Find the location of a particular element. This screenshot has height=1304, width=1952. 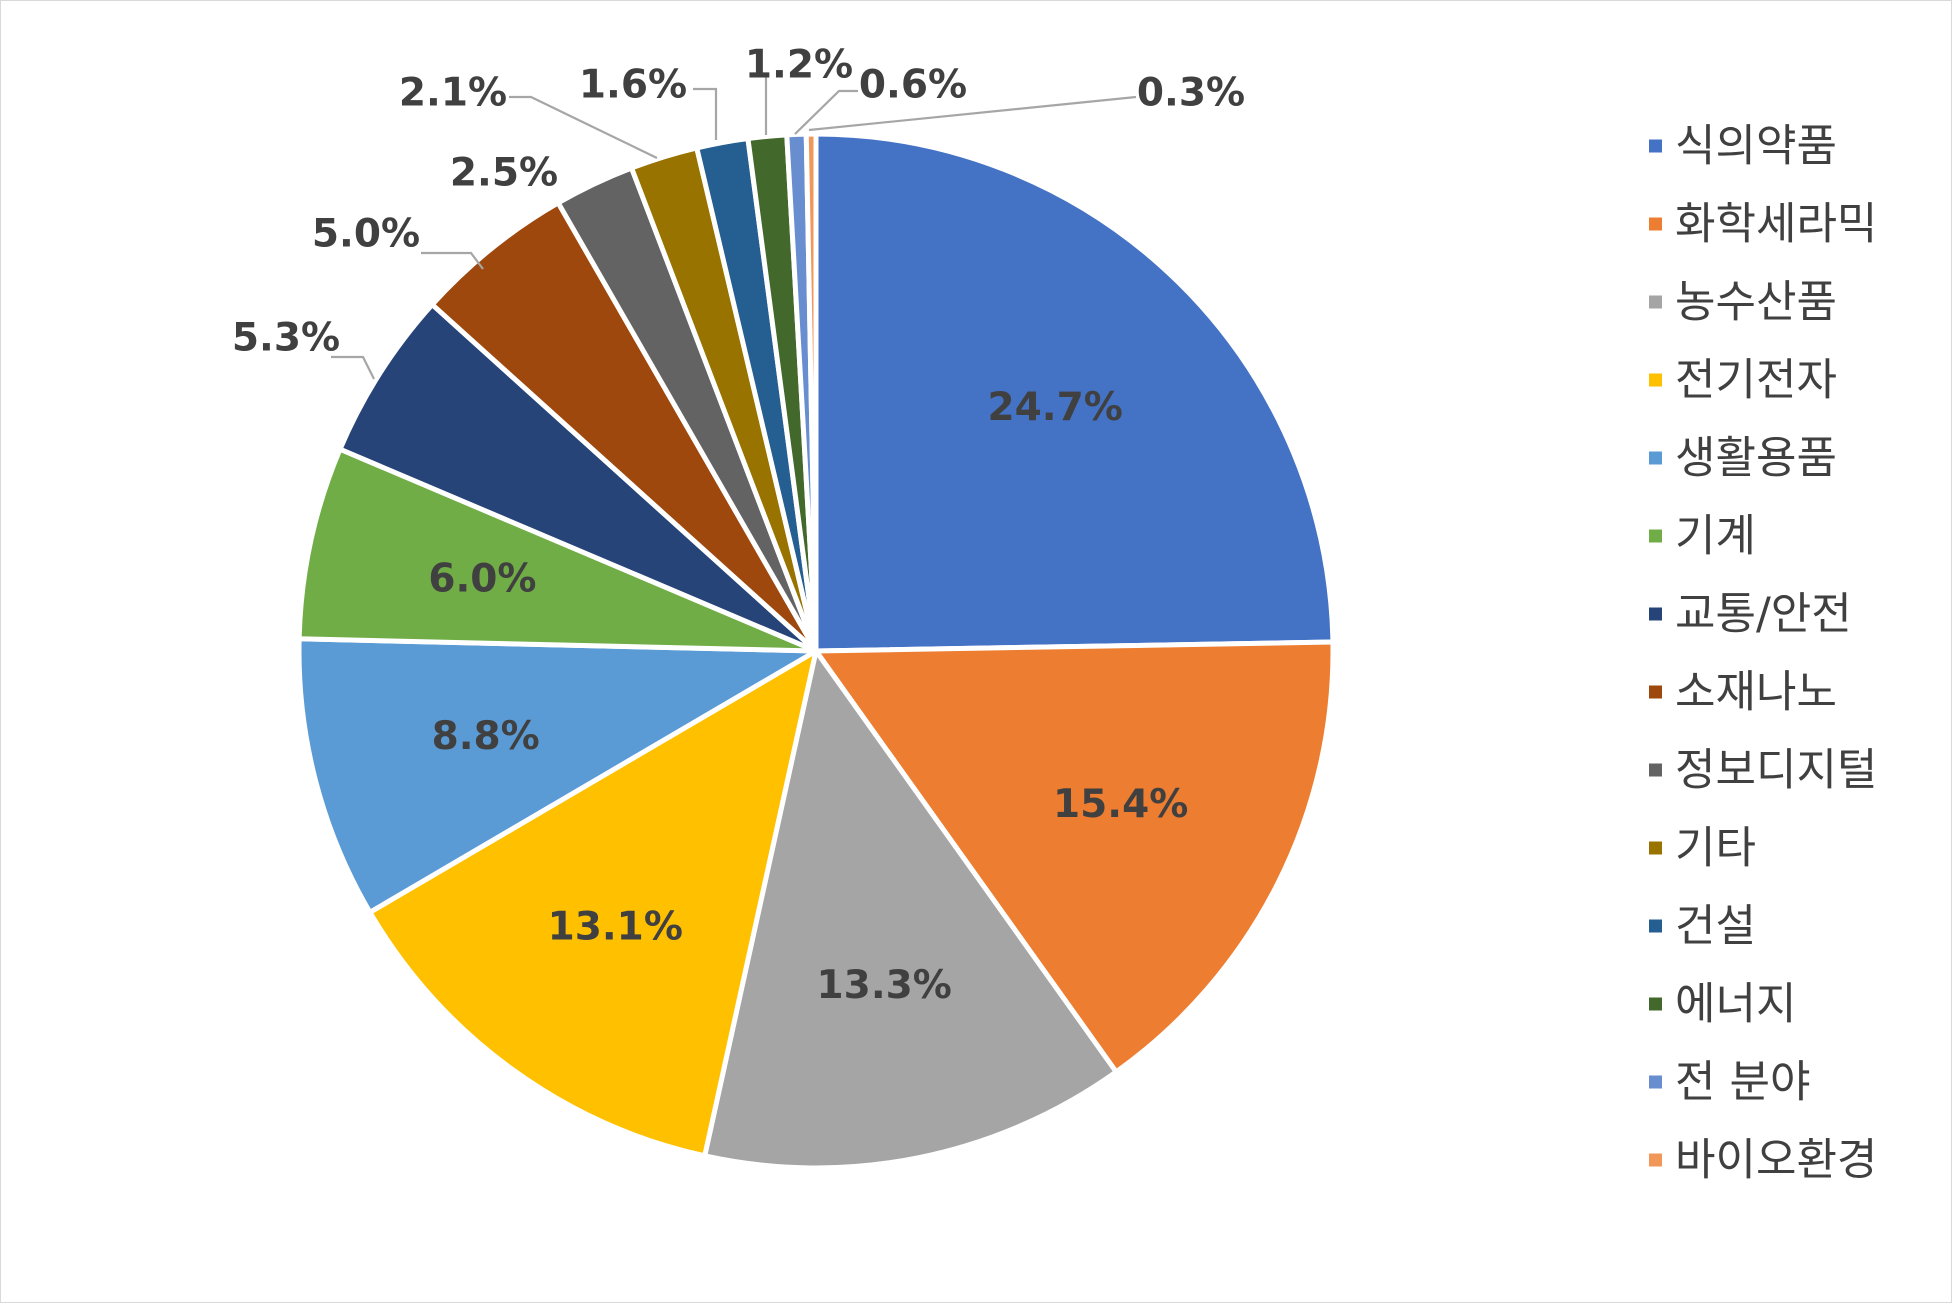

data-label: 1.6% is located at coordinates (633, 85).